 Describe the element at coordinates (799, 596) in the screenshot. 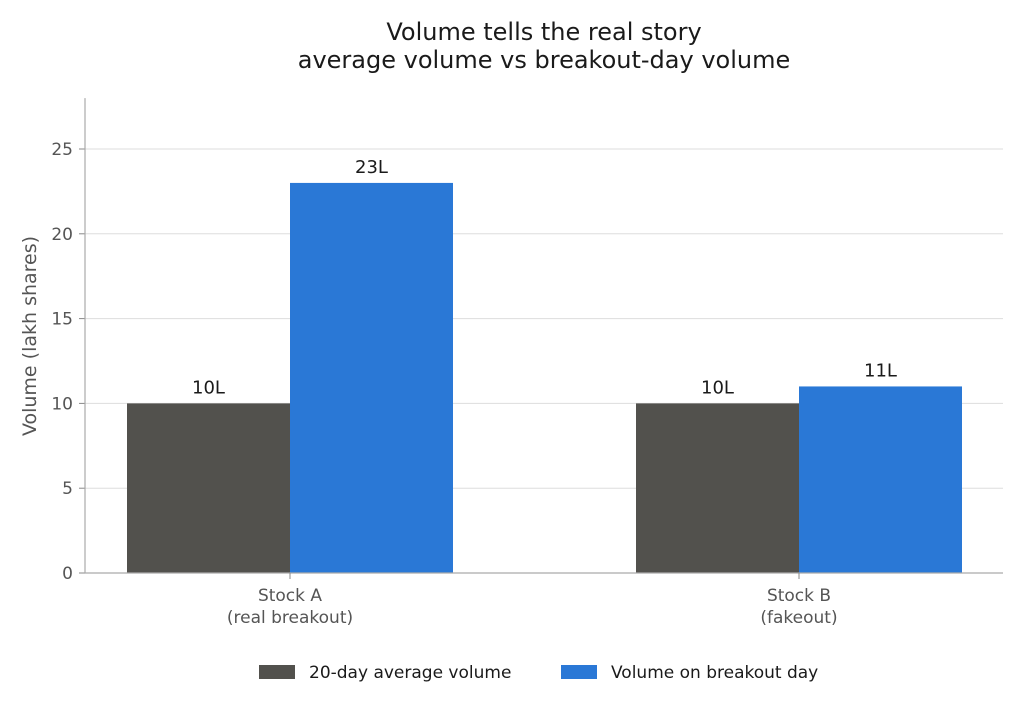

I see `x-tick-label: Stock B` at that location.